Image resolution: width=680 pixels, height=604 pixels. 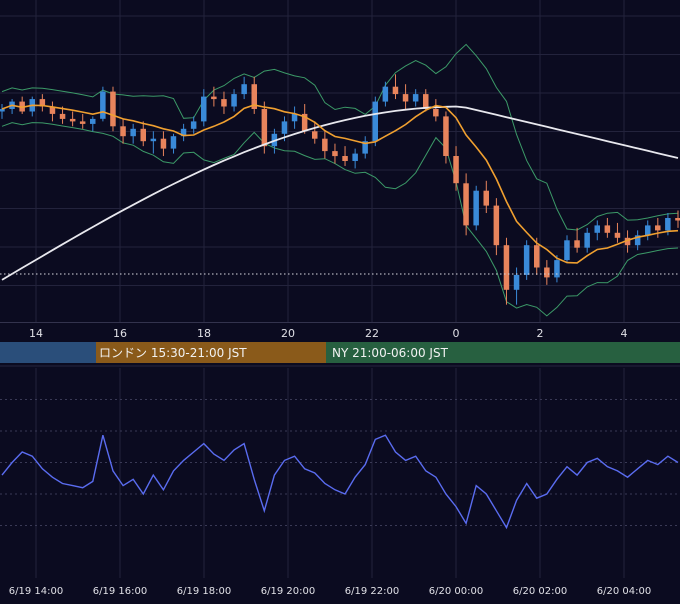 What do you see at coordinates (540, 333) in the screenshot?
I see `price-x-tick-label: 2` at bounding box center [540, 333].